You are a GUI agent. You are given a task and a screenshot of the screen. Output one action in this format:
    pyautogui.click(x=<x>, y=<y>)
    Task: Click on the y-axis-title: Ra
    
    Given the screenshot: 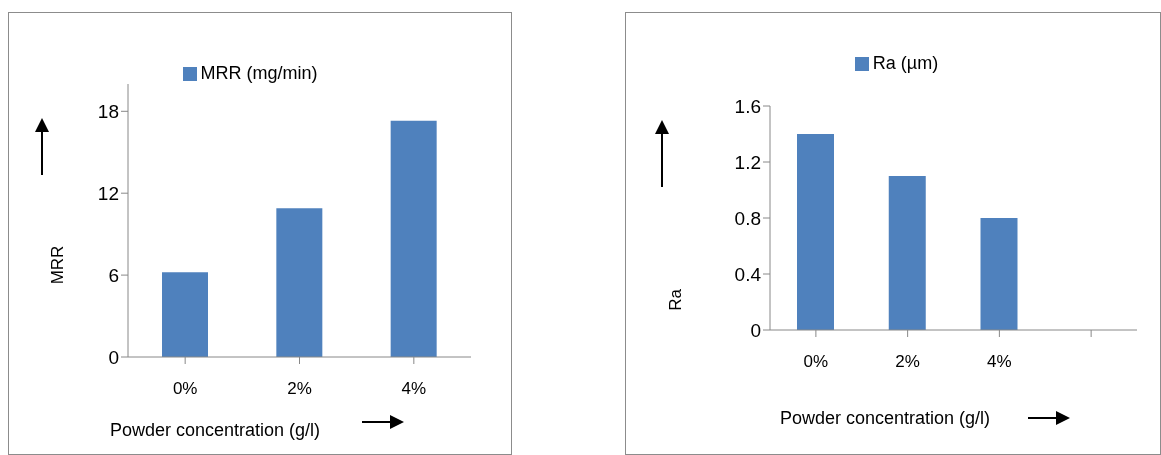 What is the action you would take?
    pyautogui.click(x=676, y=300)
    